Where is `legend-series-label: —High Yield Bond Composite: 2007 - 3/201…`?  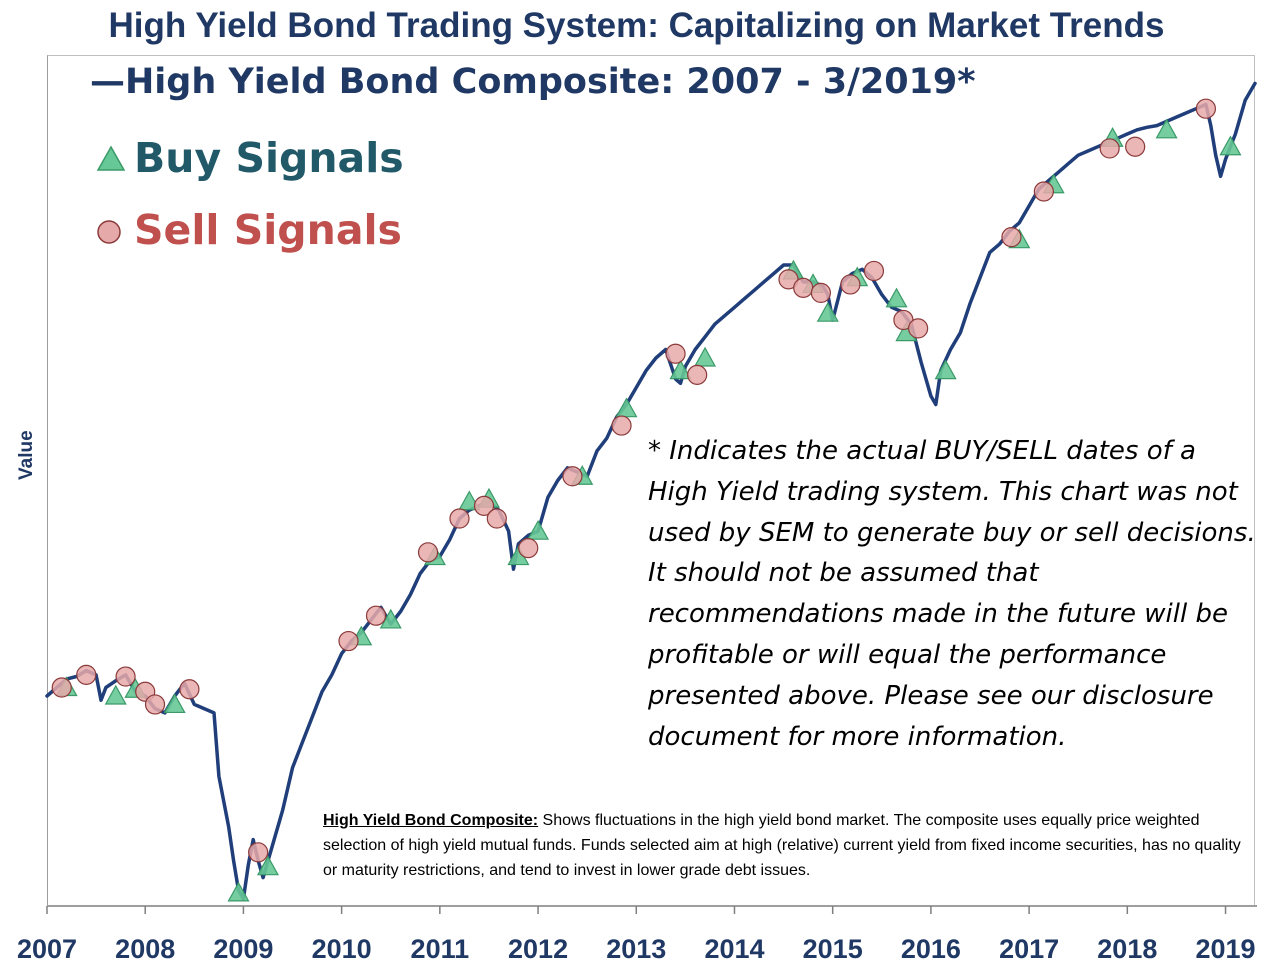
legend-series-label: —High Yield Bond Composite: 2007 - 3/201… is located at coordinates (533, 82).